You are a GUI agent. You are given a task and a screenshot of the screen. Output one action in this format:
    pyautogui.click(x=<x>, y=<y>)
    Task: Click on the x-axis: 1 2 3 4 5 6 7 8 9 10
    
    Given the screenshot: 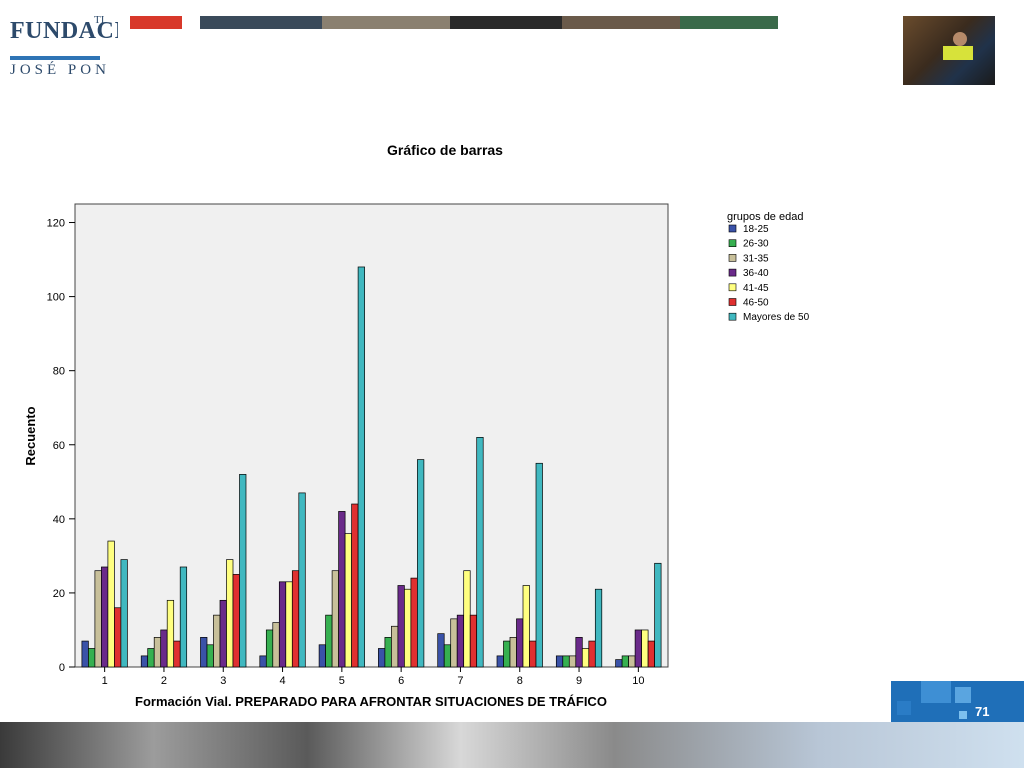 What is the action you would take?
    pyautogui.click(x=373, y=677)
    